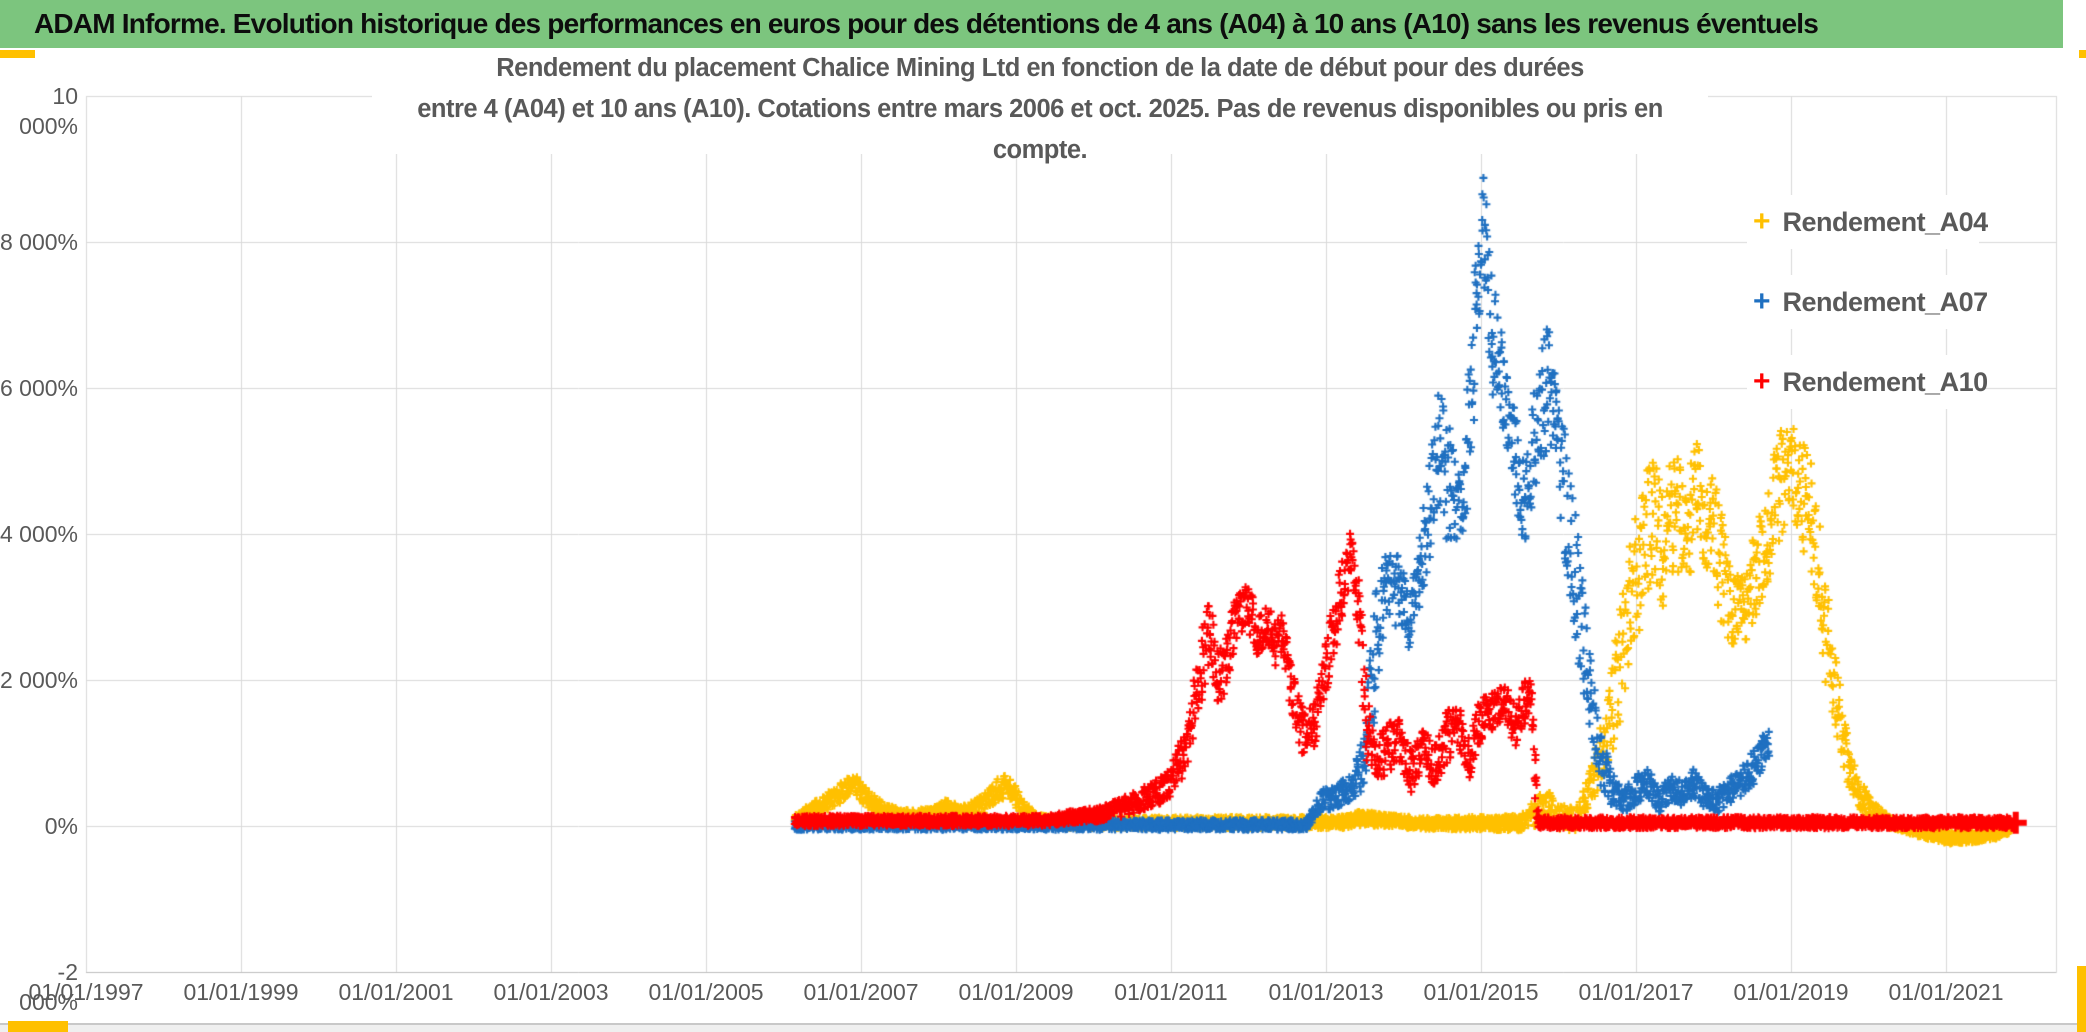 The image size is (2086, 1032). What do you see at coordinates (706, 992) in the screenshot?
I see `x-tick-label: 01/01/2005` at bounding box center [706, 992].